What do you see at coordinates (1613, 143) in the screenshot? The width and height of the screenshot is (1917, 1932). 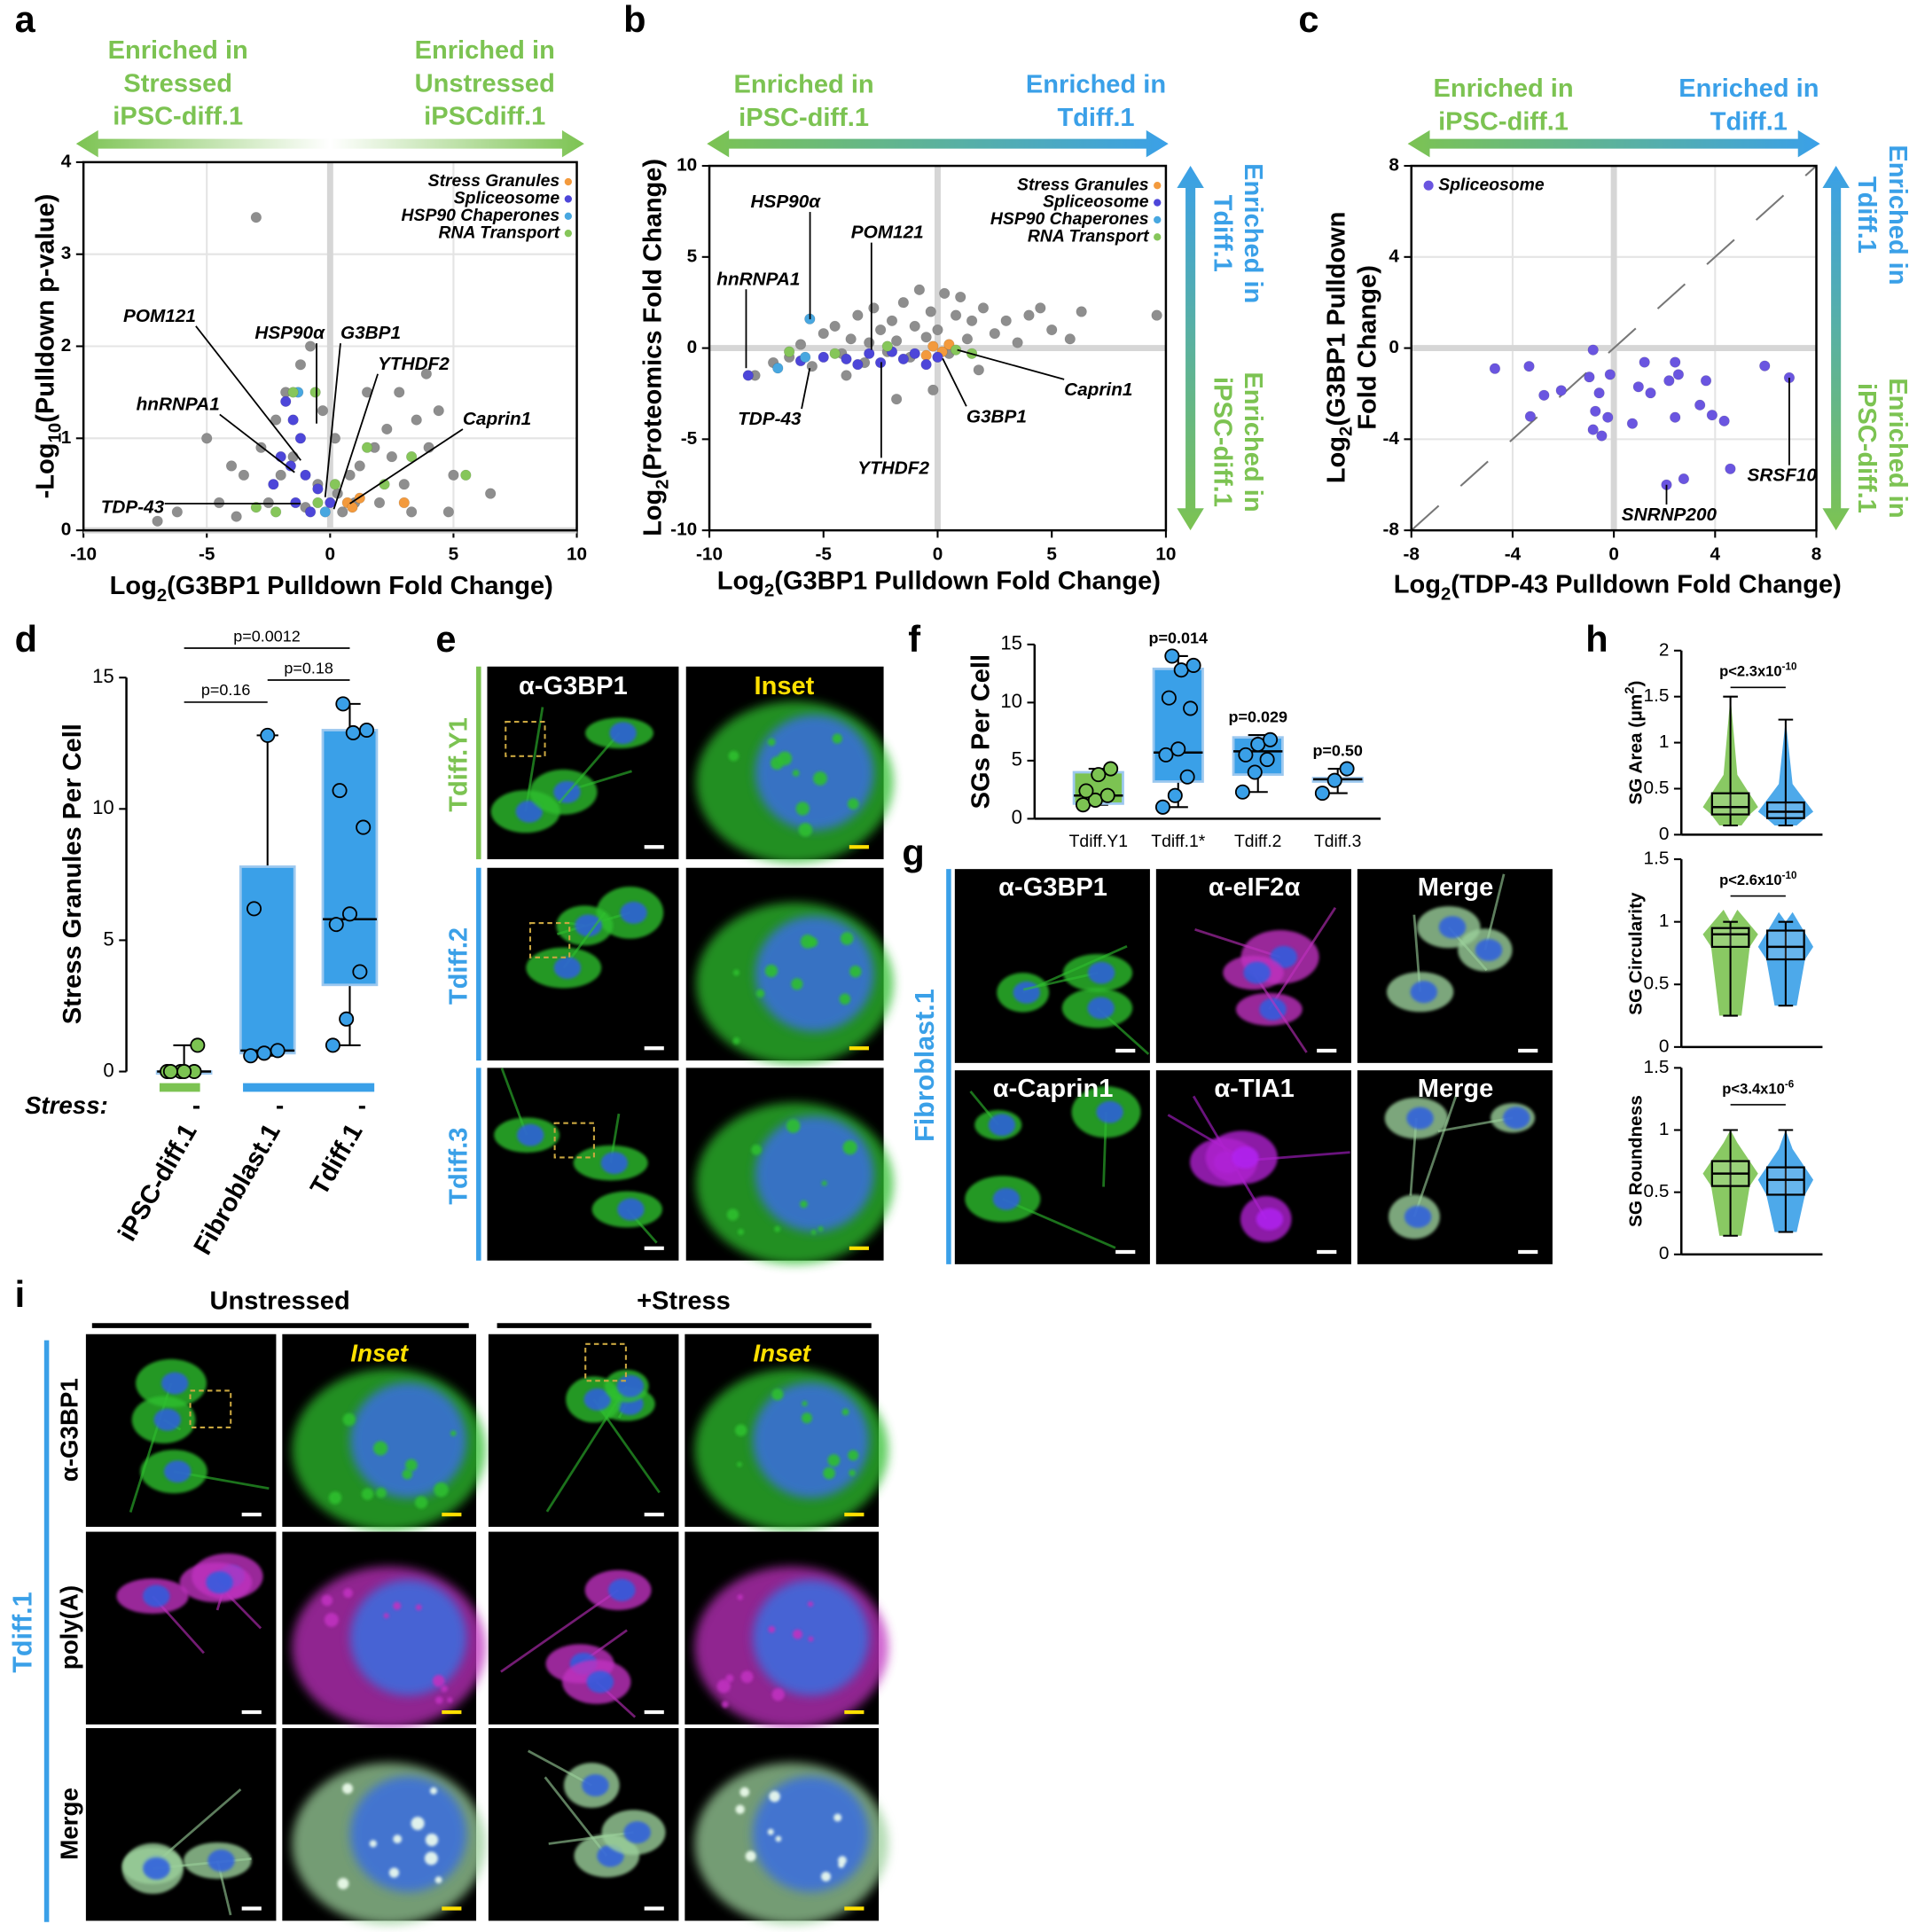 I see `horizontal-arrow` at bounding box center [1613, 143].